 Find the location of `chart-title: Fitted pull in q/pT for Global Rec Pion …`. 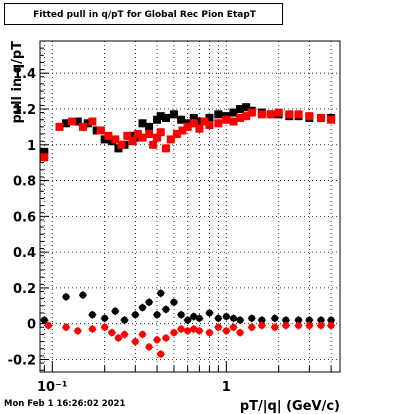

chart-title: Fitted pull in q/pT for Global Rec Pion … is located at coordinates (144, 15).